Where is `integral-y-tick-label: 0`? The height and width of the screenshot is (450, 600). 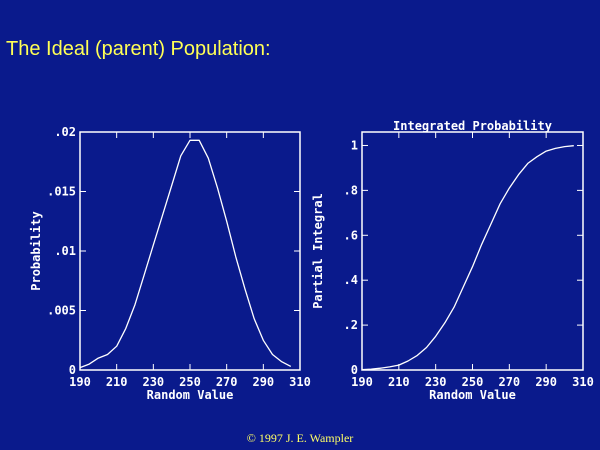 integral-y-tick-label: 0 is located at coordinates (354, 370).